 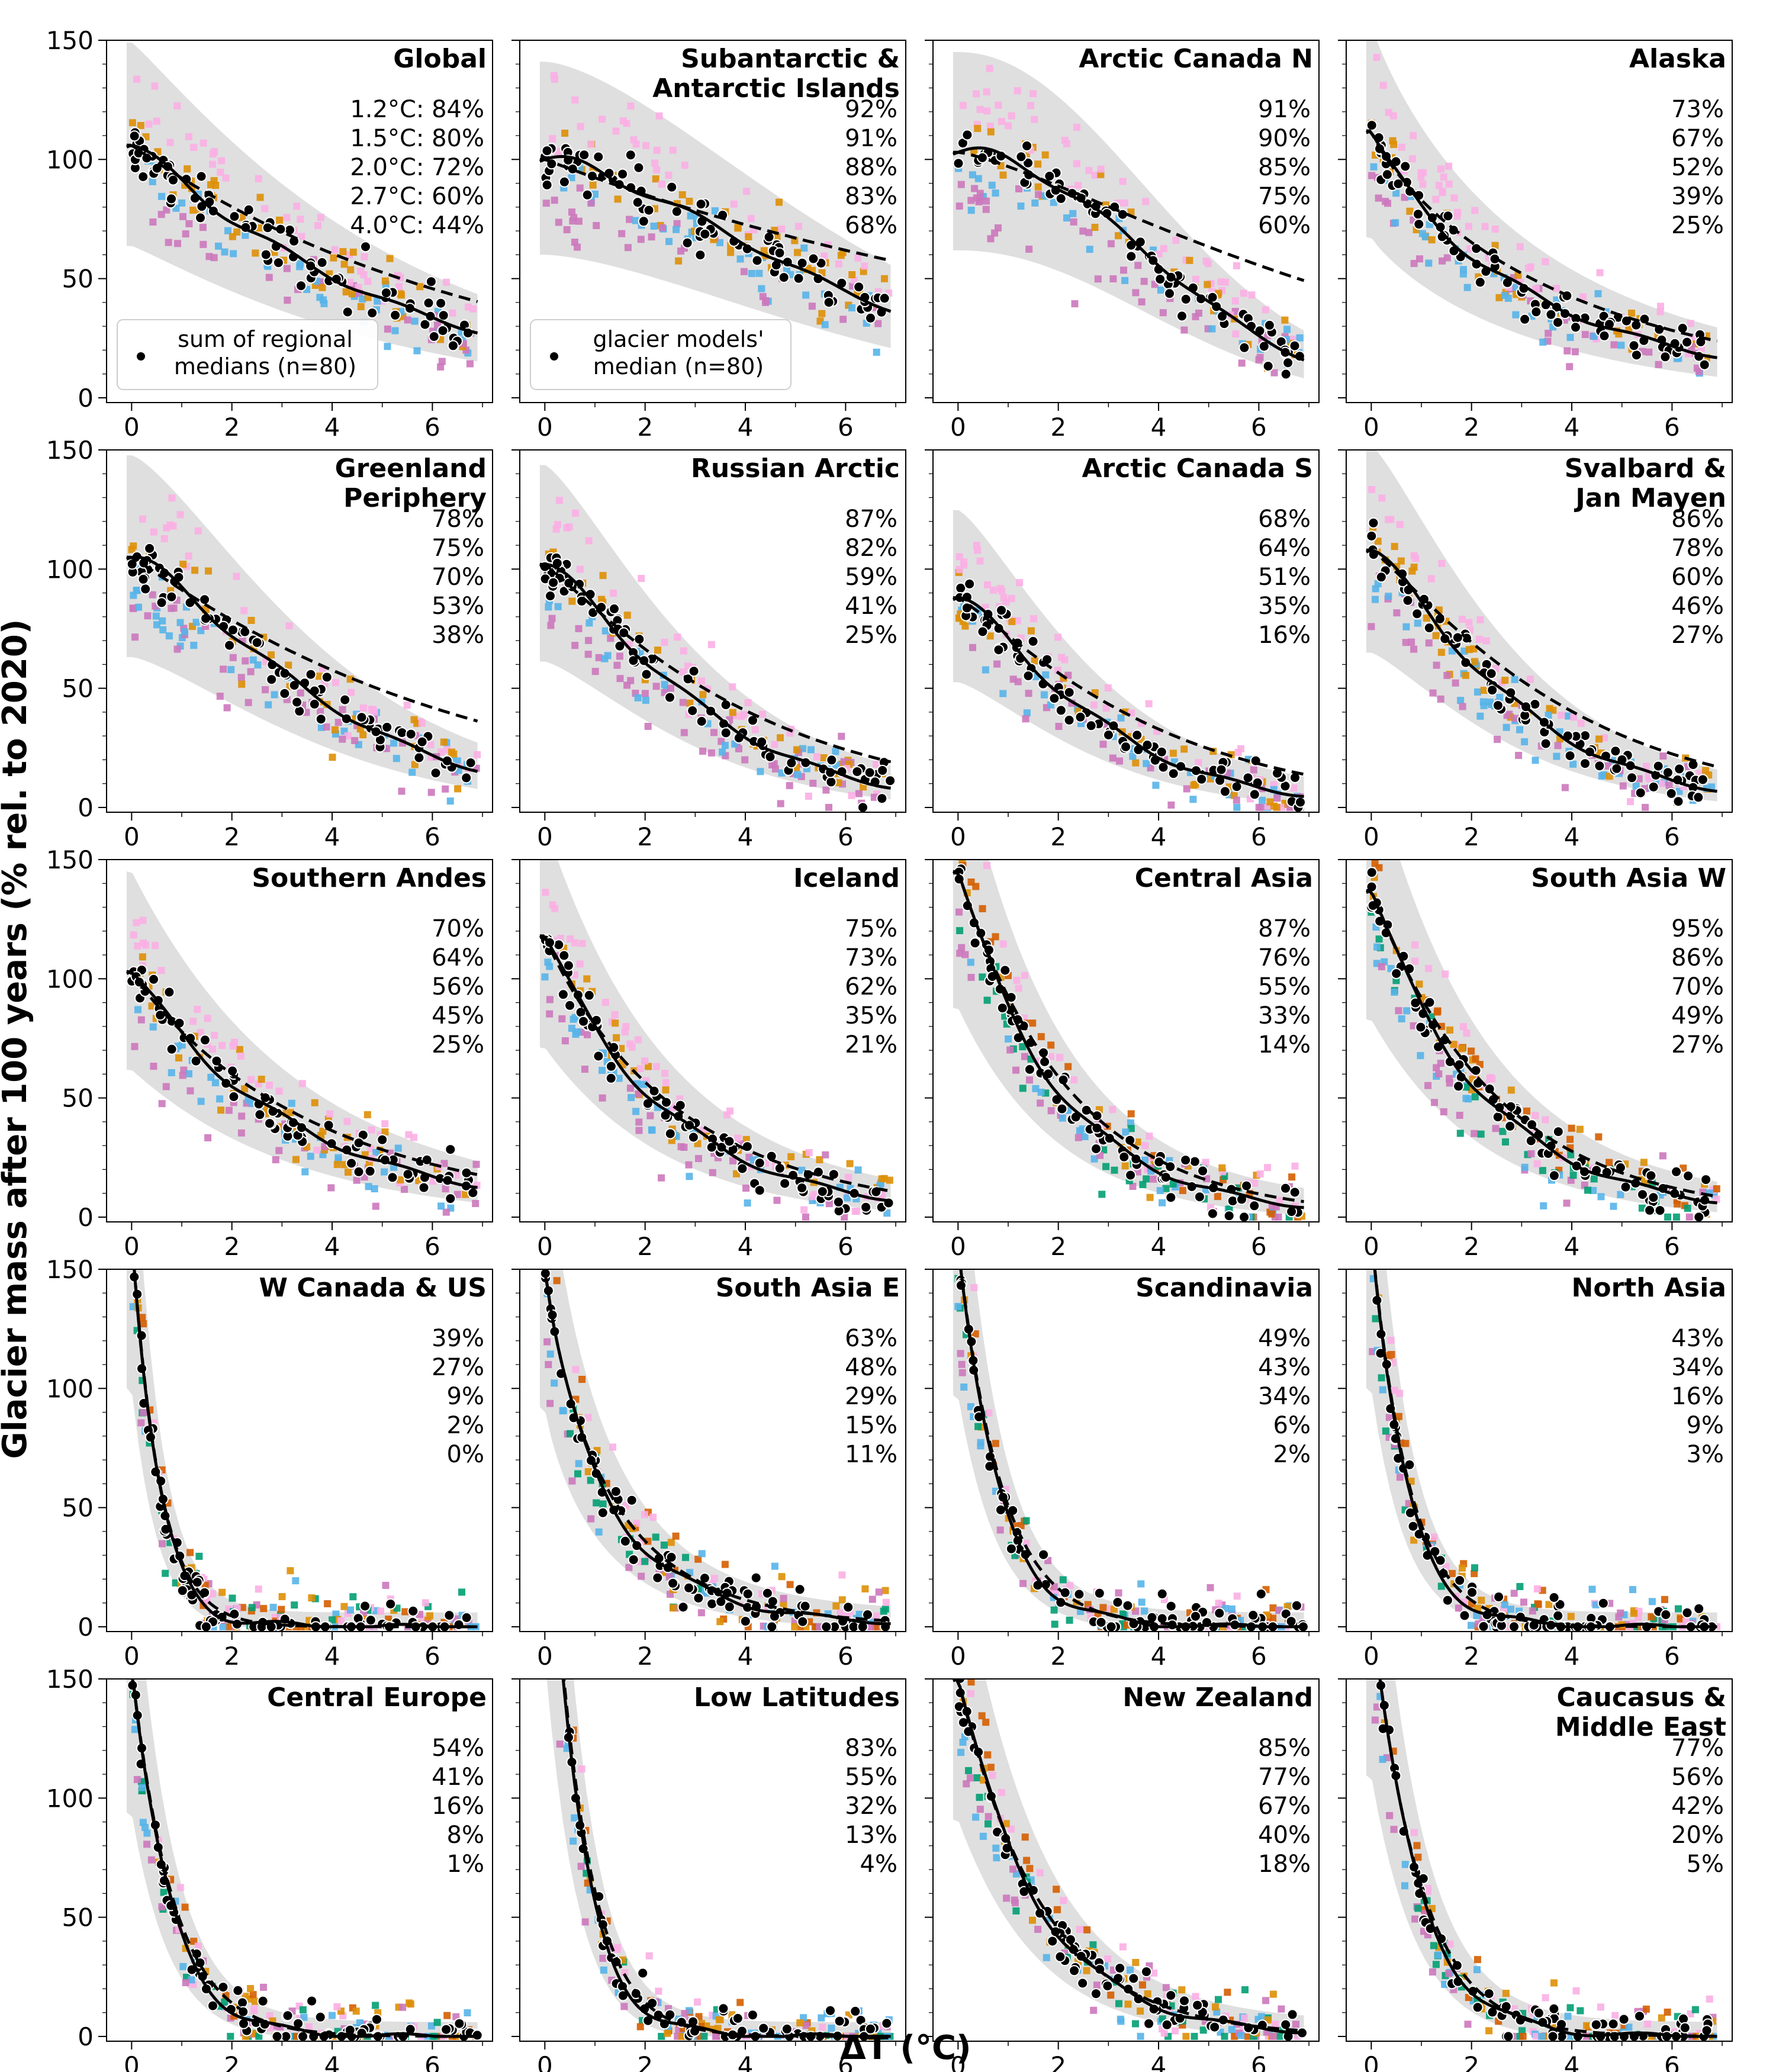 What do you see at coordinates (871, 1044) in the screenshot?
I see `scenario-percentage: 21%` at bounding box center [871, 1044].